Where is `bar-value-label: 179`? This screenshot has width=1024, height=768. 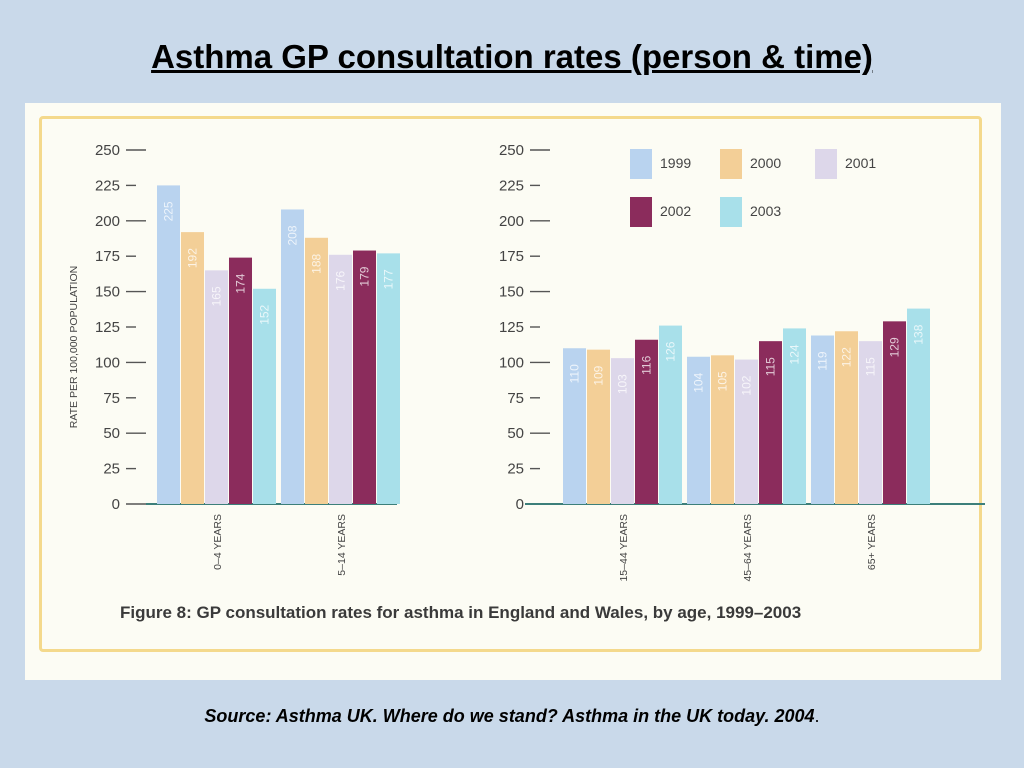
bar-value-label: 179 is located at coordinates (365, 276).